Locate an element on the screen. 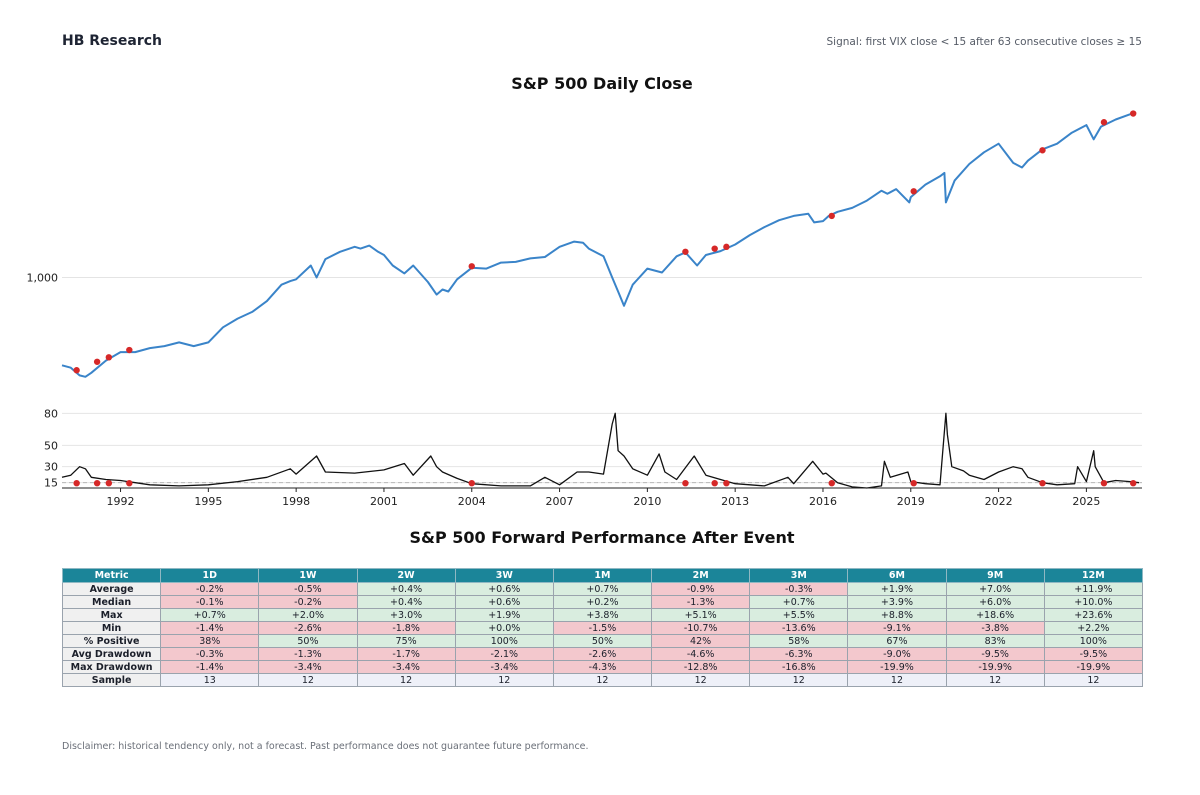  metric-label: % Positive is located at coordinates (111, 641).